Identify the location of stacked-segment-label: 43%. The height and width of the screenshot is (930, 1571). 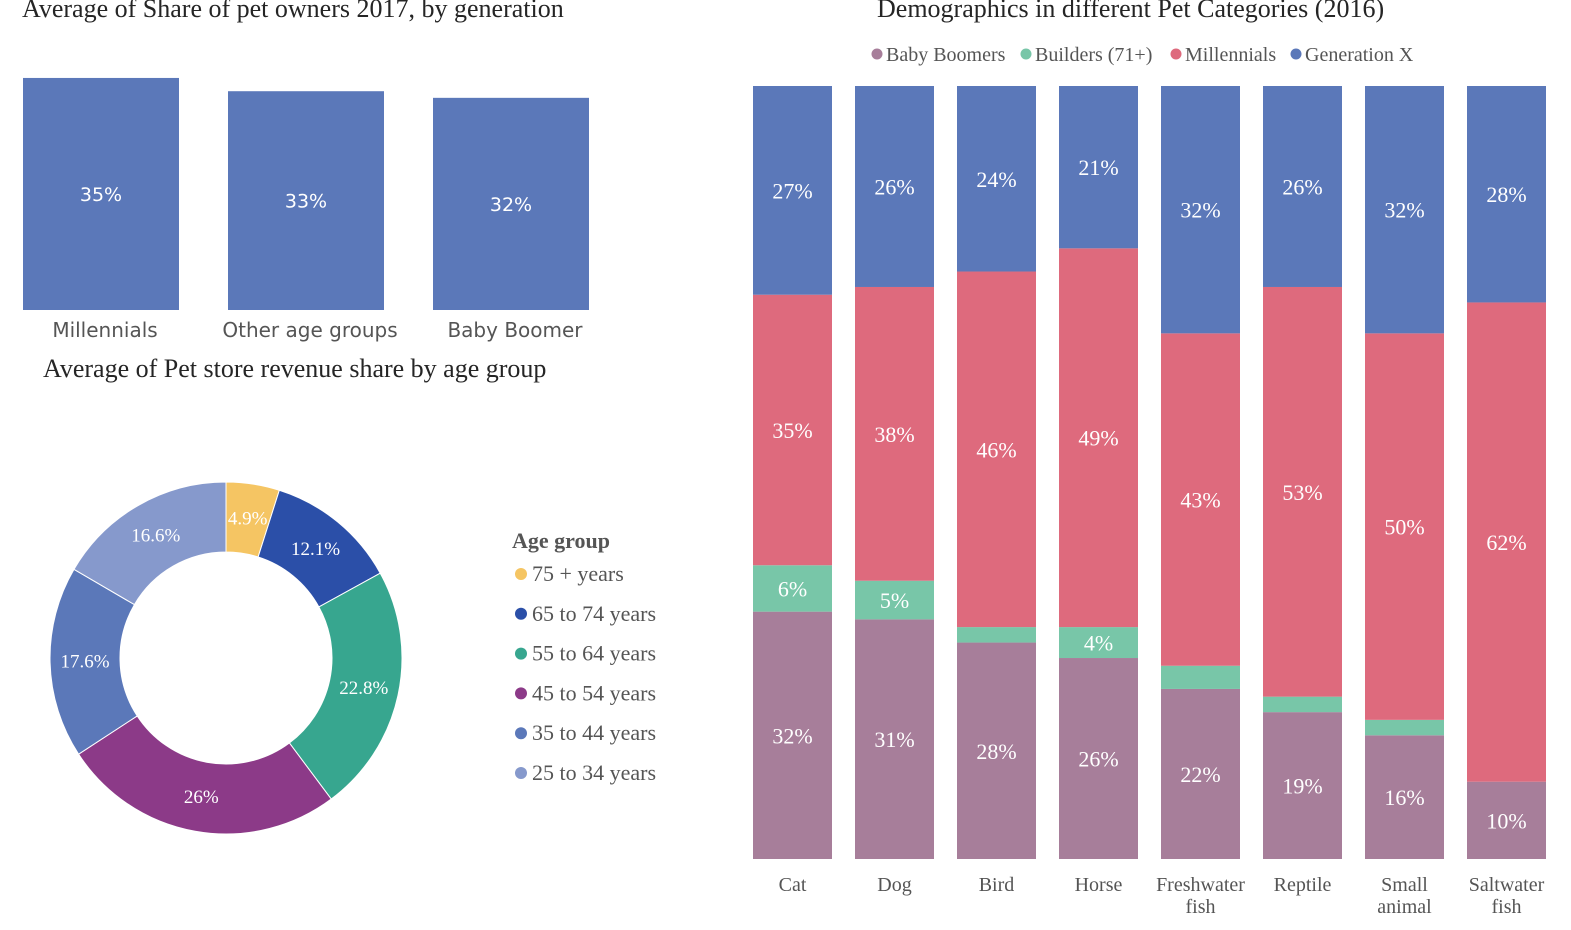
(1200, 500).